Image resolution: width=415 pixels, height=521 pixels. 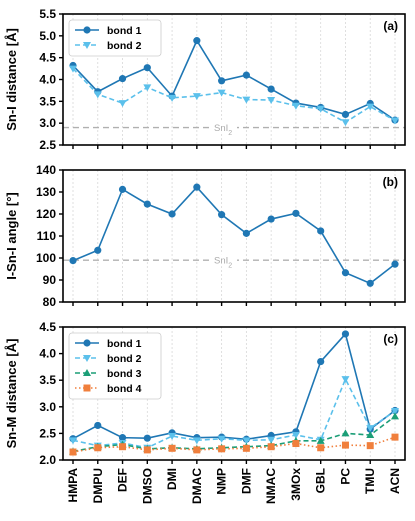 I want to click on legend-entry-label: bond 2, so click(x=124, y=46).